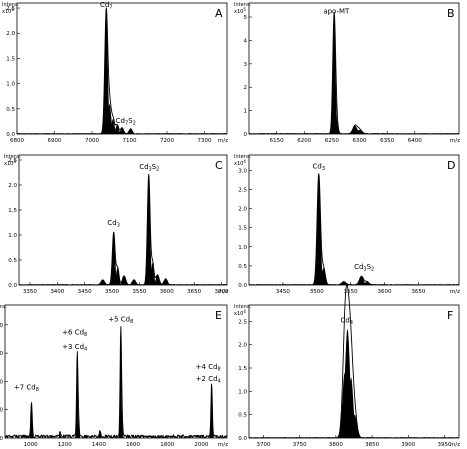 Image resolution: width=467 pixels, height=449 pixels. What do you see at coordinates (246, 18) in the screenshot?
I see `y-tick-label: 5` at bounding box center [246, 18].